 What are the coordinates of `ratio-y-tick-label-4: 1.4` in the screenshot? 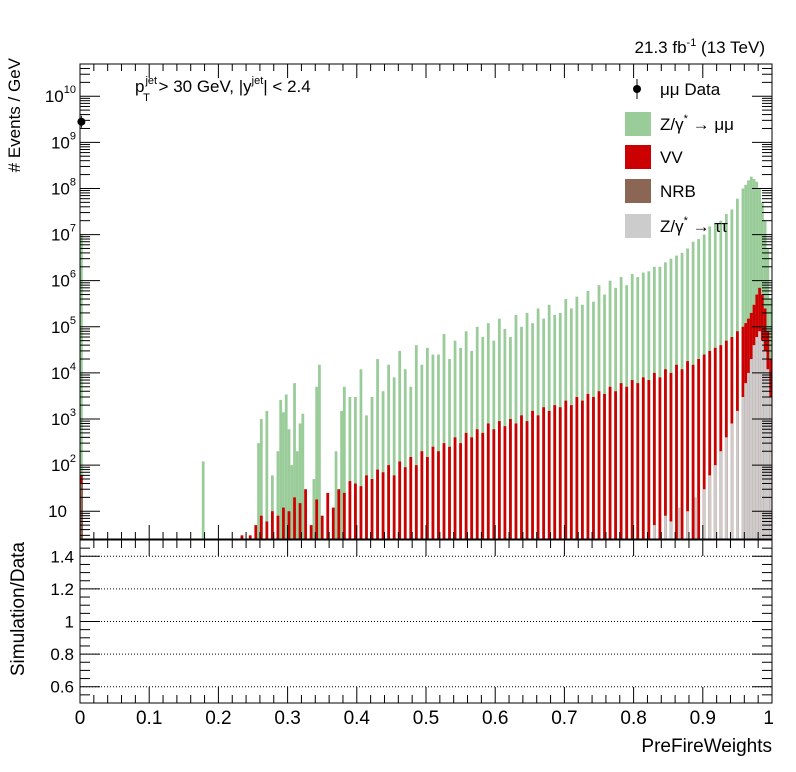 It's located at (62, 556).